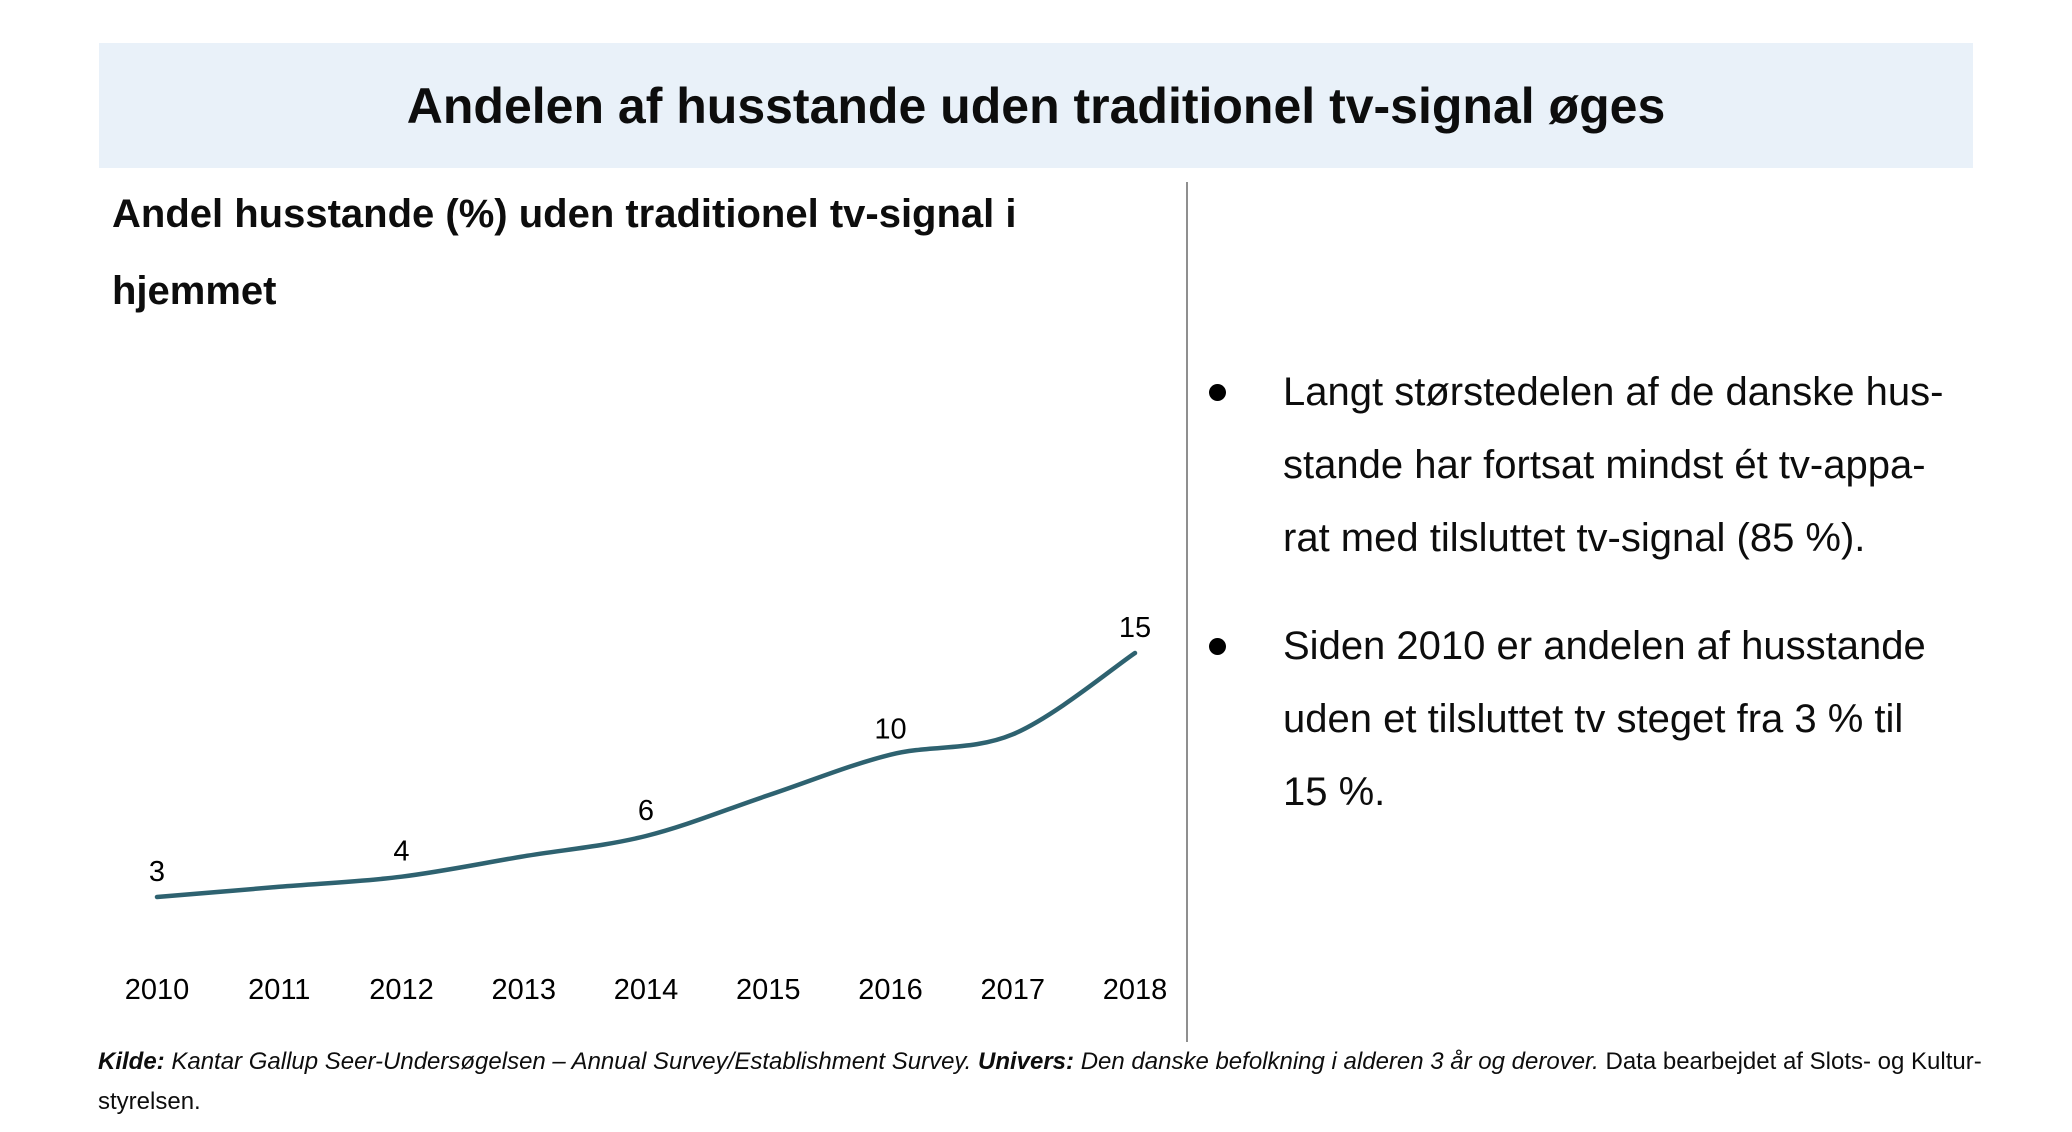 This screenshot has height=1132, width=2072. I want to click on x-axis-label-2017: 2017, so click(1012, 990).